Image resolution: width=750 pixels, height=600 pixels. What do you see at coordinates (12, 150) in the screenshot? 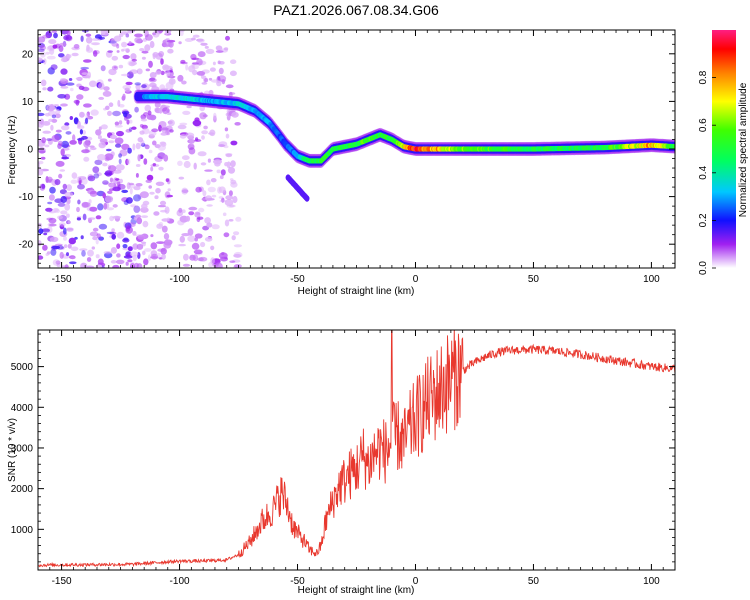
I see `spectrogram-y-label: Frequency (Hz)` at bounding box center [12, 150].